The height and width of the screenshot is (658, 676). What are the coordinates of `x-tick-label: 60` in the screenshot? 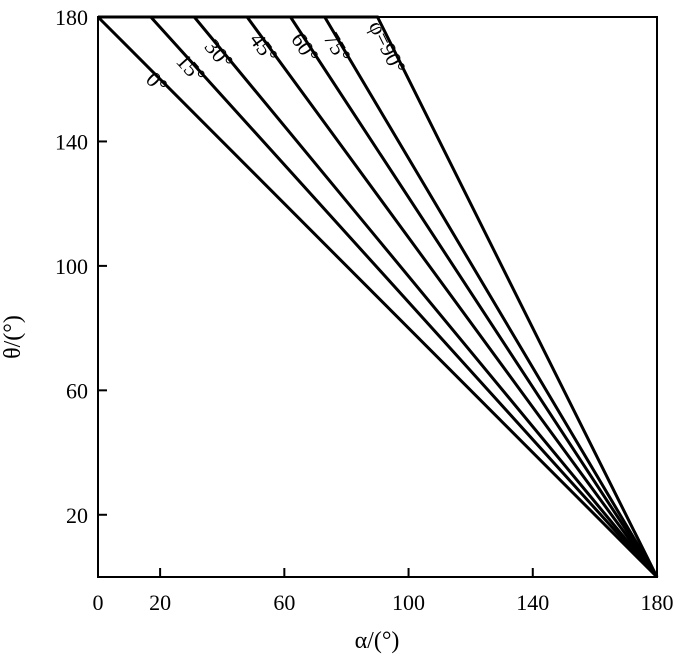 It's located at (284, 602).